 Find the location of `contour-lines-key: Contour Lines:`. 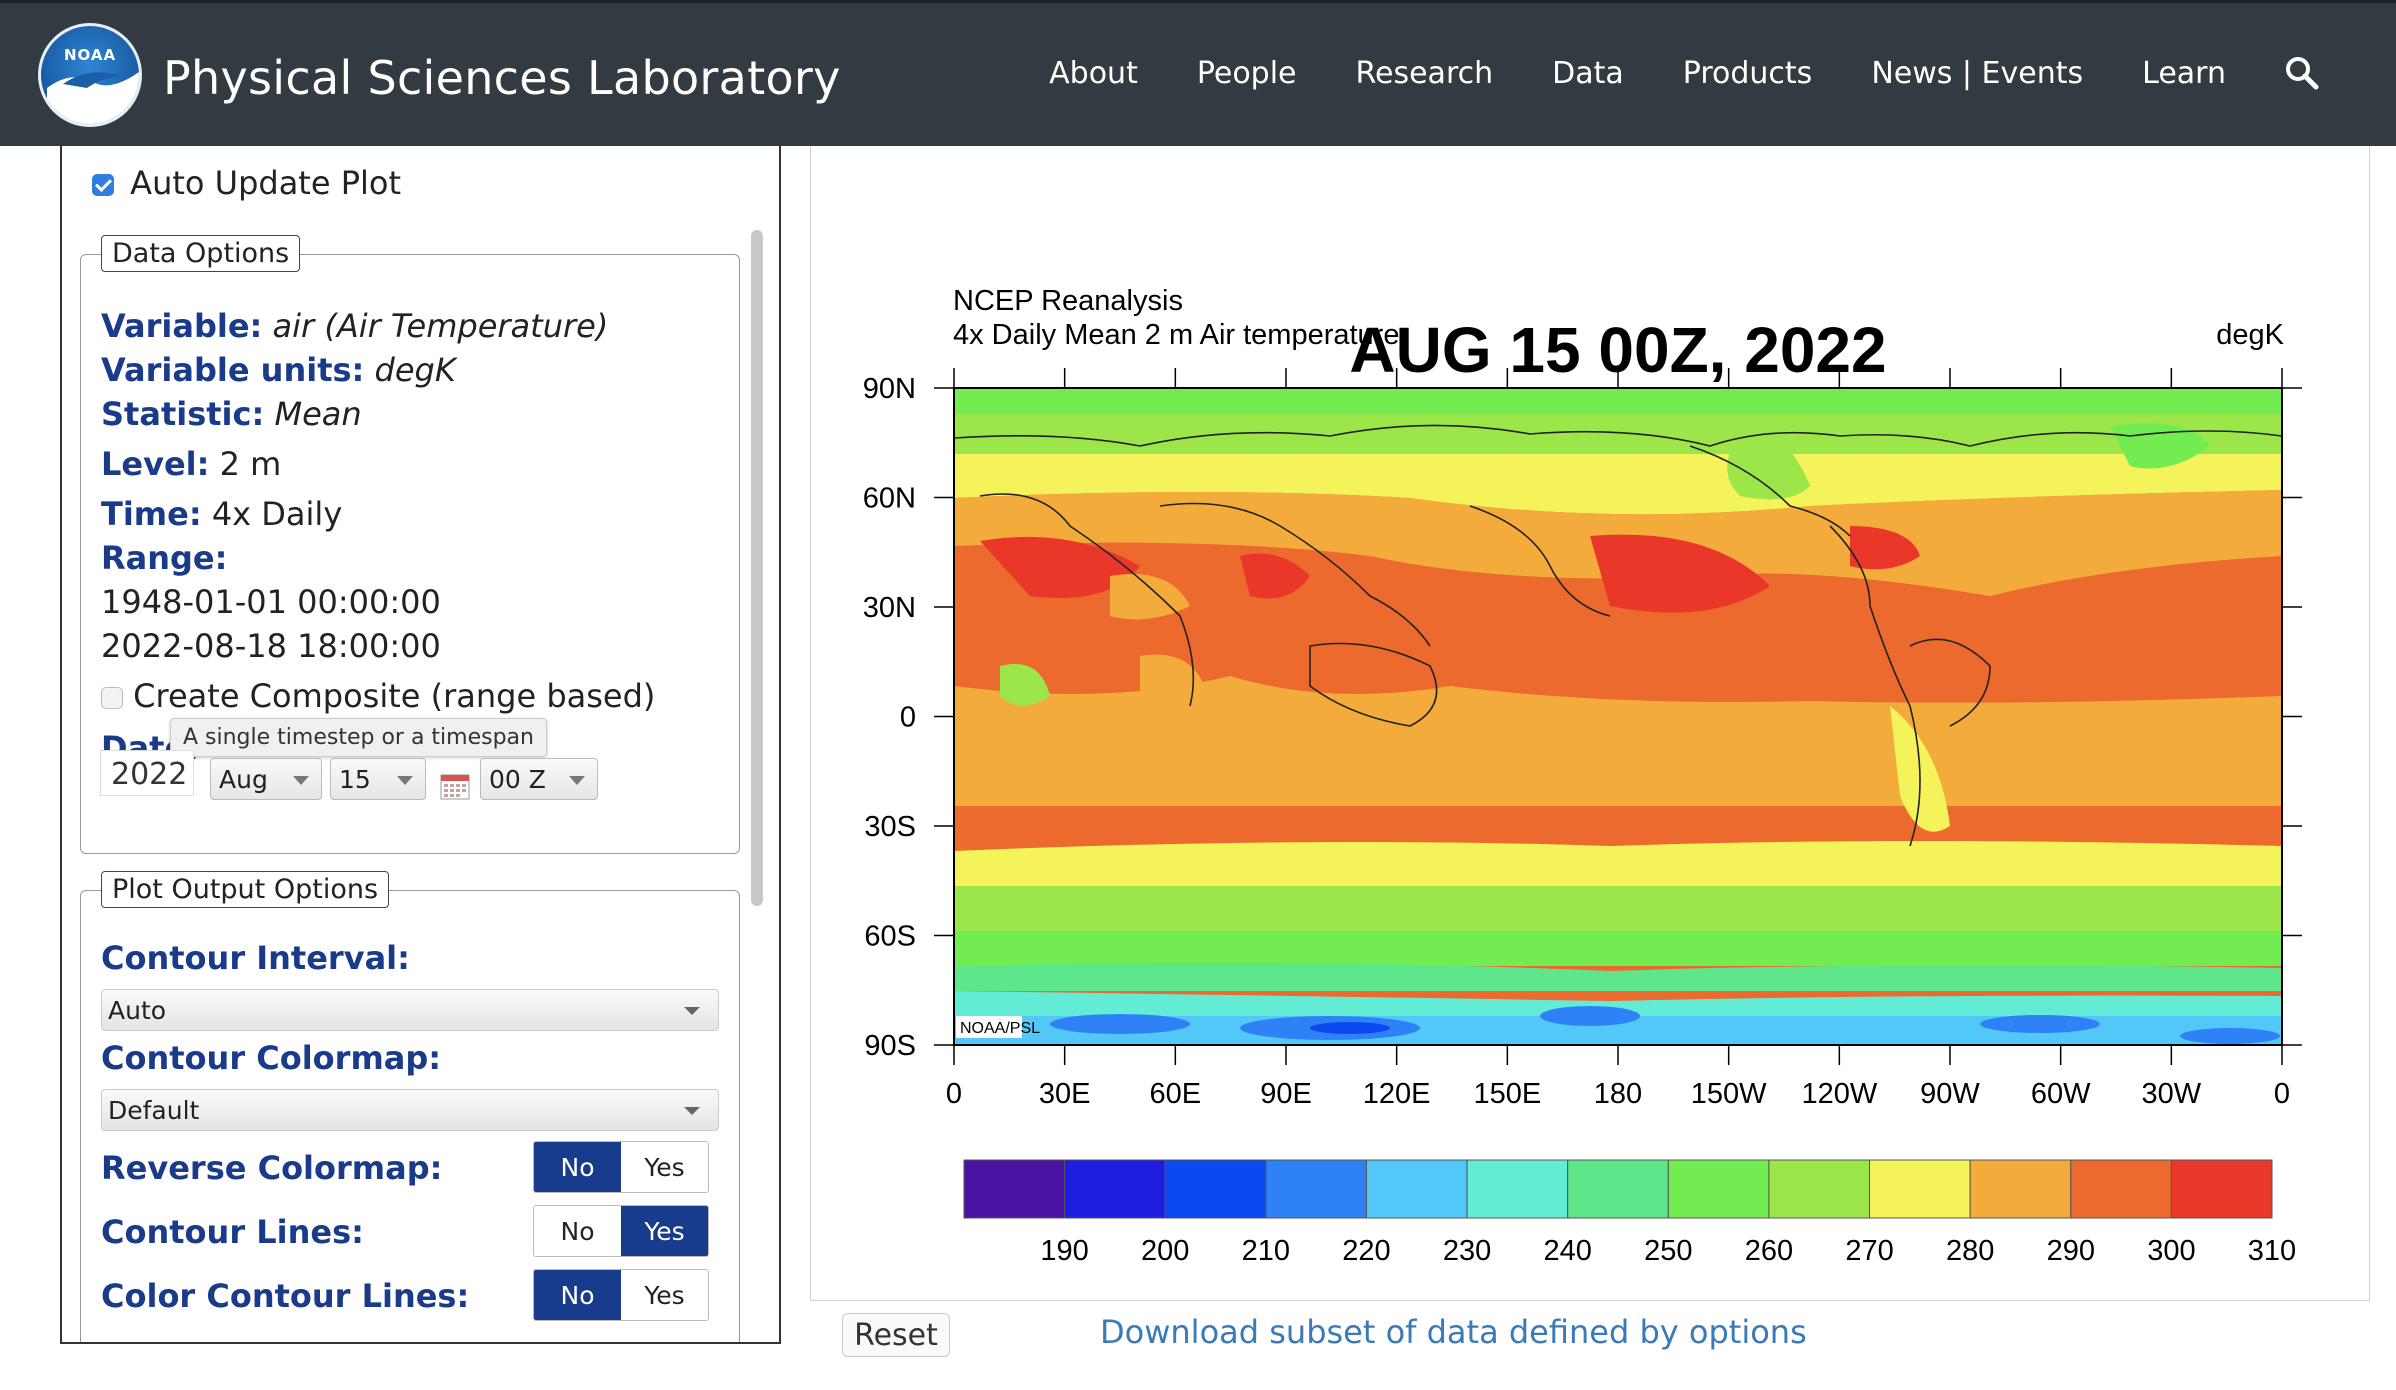

contour-lines-key: Contour Lines: is located at coordinates (232, 1232).